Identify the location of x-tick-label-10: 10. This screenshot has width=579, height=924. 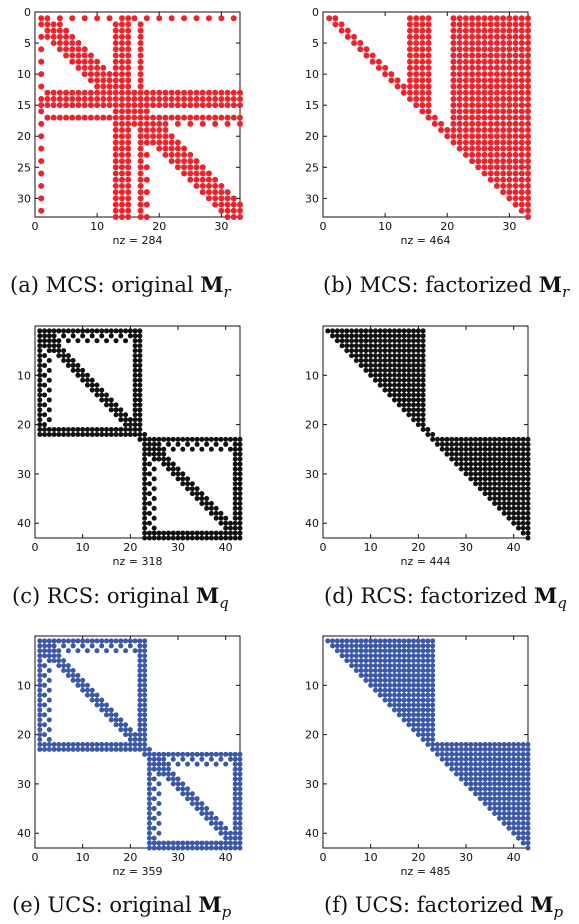
(83, 547).